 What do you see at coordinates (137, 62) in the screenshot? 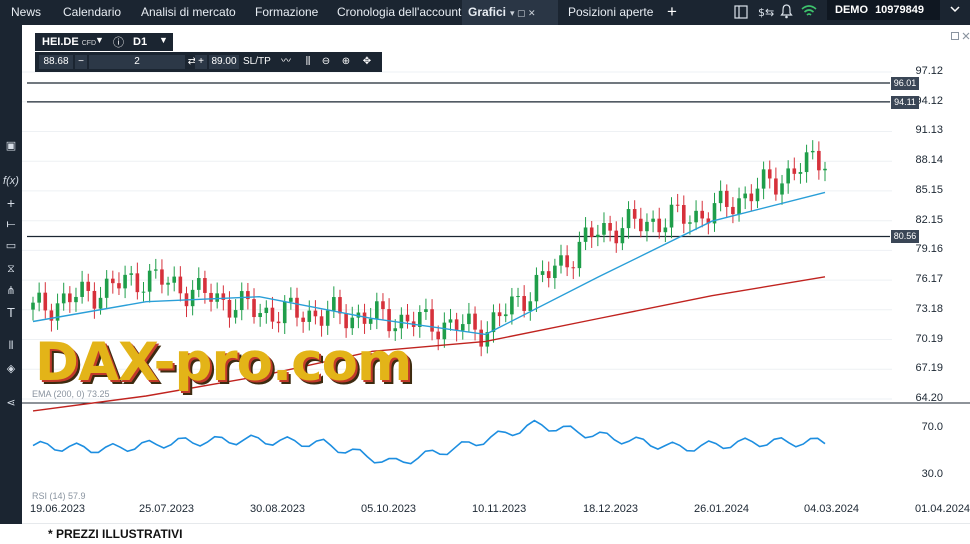
I see `volume-input: 2` at bounding box center [137, 62].